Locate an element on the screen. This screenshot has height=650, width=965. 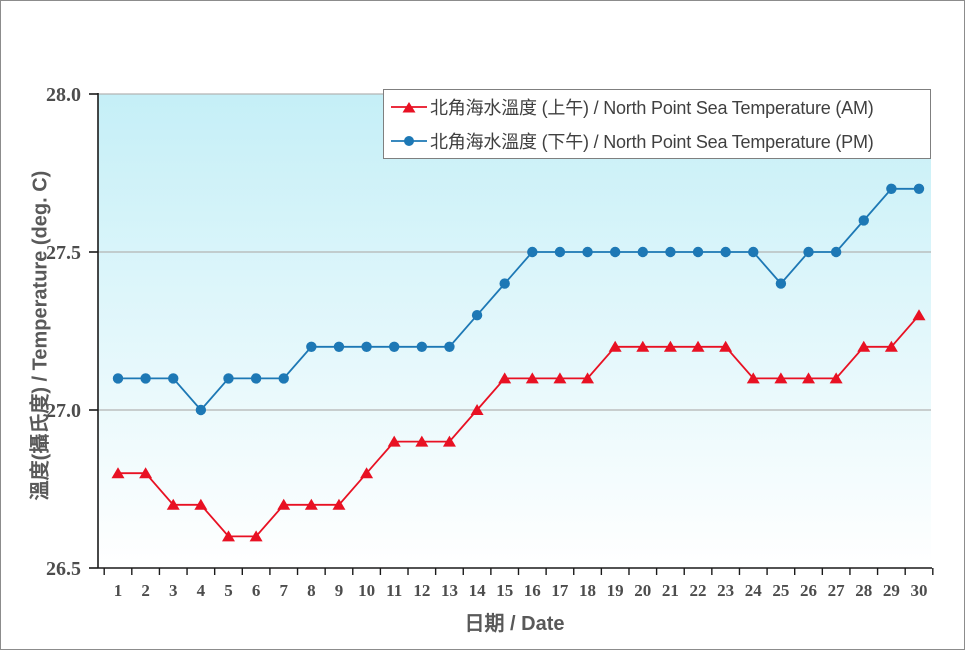
x-tick-label: 22 is located at coordinates (698, 590).